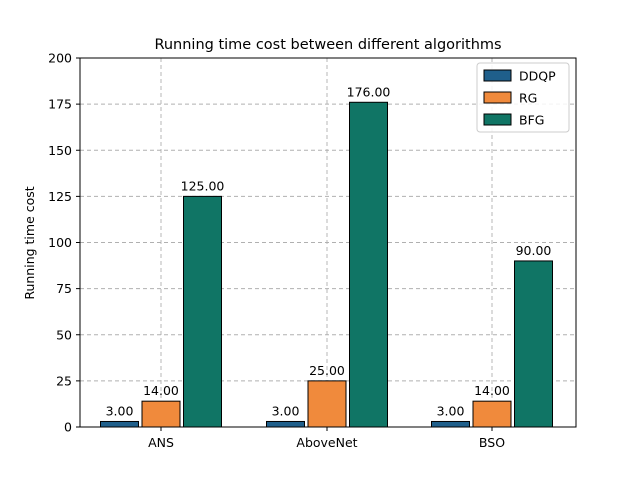 The width and height of the screenshot is (640, 480). What do you see at coordinates (64, 380) in the screenshot?
I see `y-tick-label: 25` at bounding box center [64, 380].